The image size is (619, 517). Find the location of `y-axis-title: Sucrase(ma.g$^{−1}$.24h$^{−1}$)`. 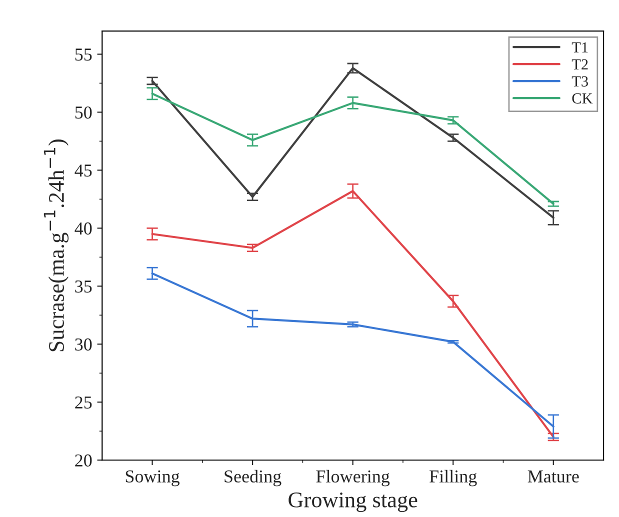

y-axis-title: Sucrase(ma.g$^{−1}$.24h$^{−1}$) is located at coordinates (56, 246).